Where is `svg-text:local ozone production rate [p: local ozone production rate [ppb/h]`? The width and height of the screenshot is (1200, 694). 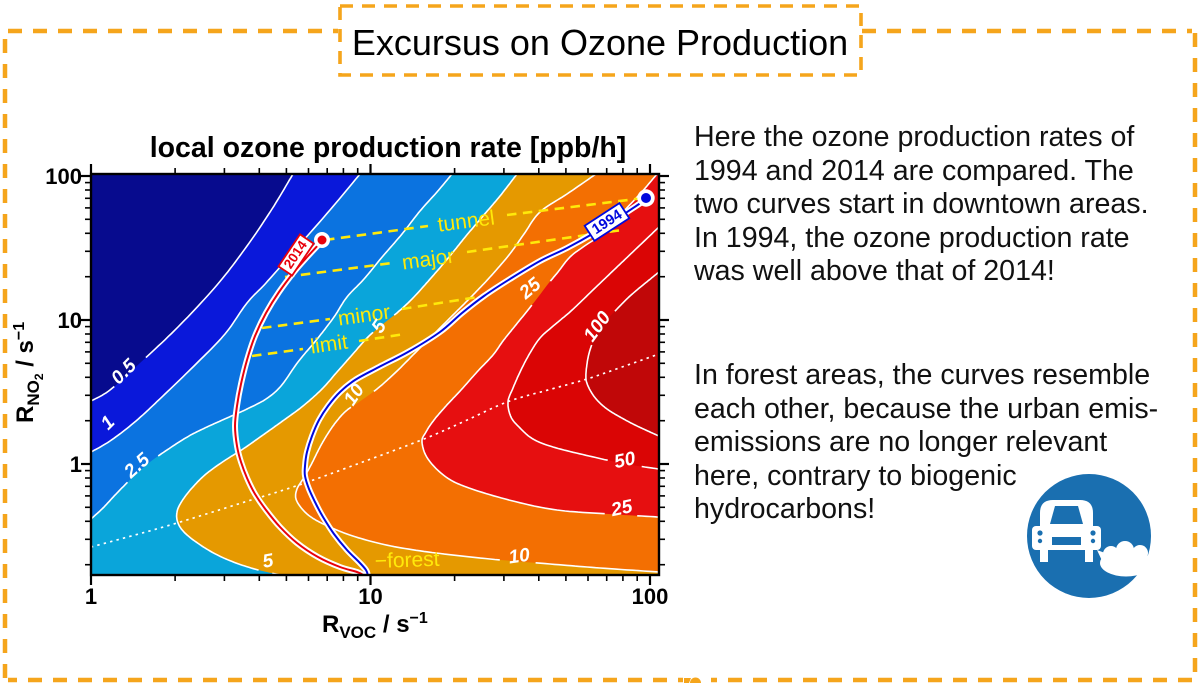
svg-text:local ozone production rate [p: local ozone production rate [ppb/h] is located at coordinates (388, 148).